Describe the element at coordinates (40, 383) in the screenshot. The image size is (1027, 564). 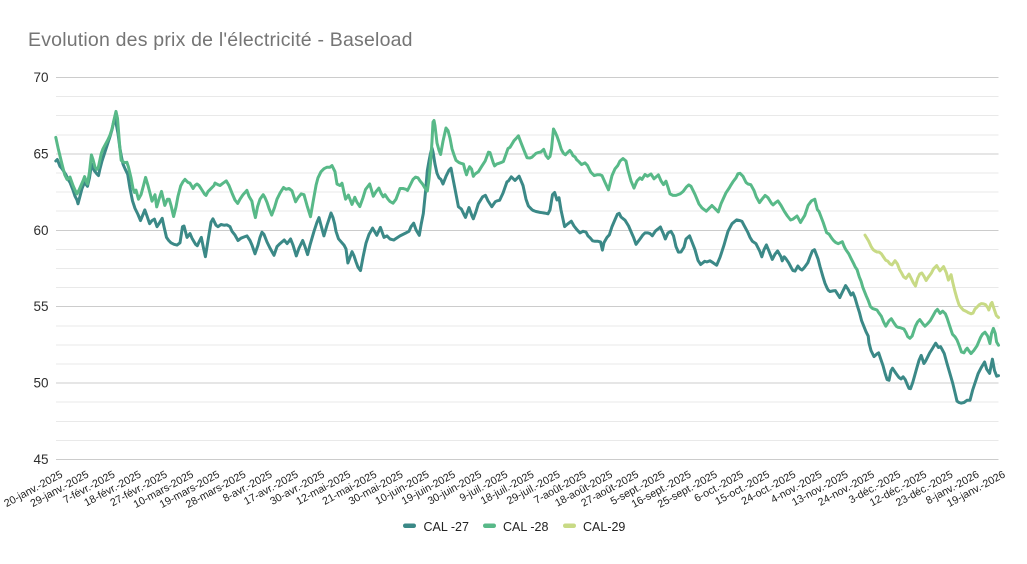
I see `svg-text: 50` at that location.